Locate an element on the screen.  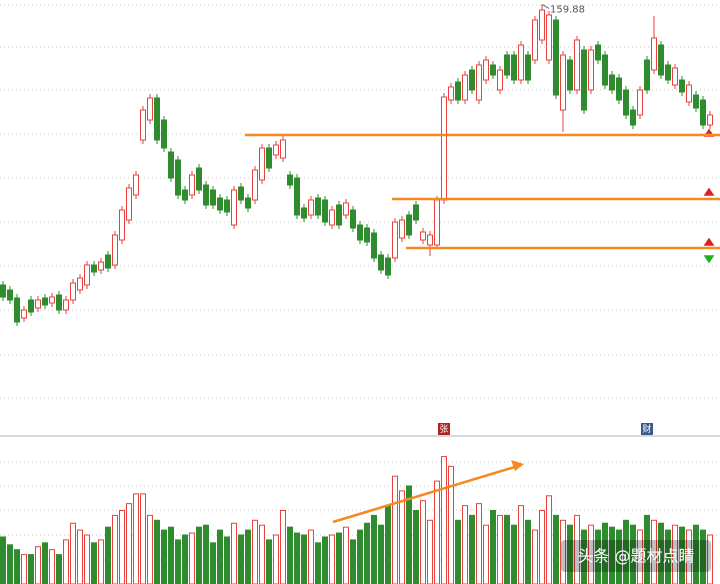
trend-arrow-head is located at coordinates (517, 465).